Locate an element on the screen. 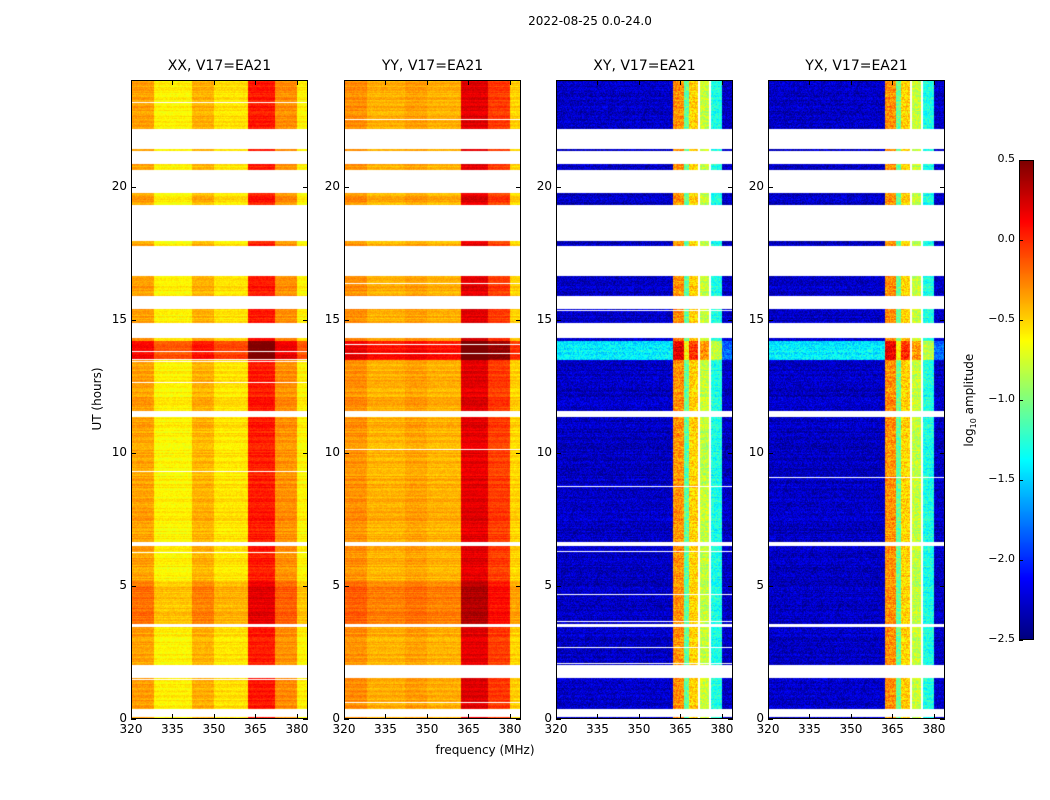 This screenshot has width=1050, height=800. colorbar-tick-label: 0.0 is located at coordinates (1006, 238).